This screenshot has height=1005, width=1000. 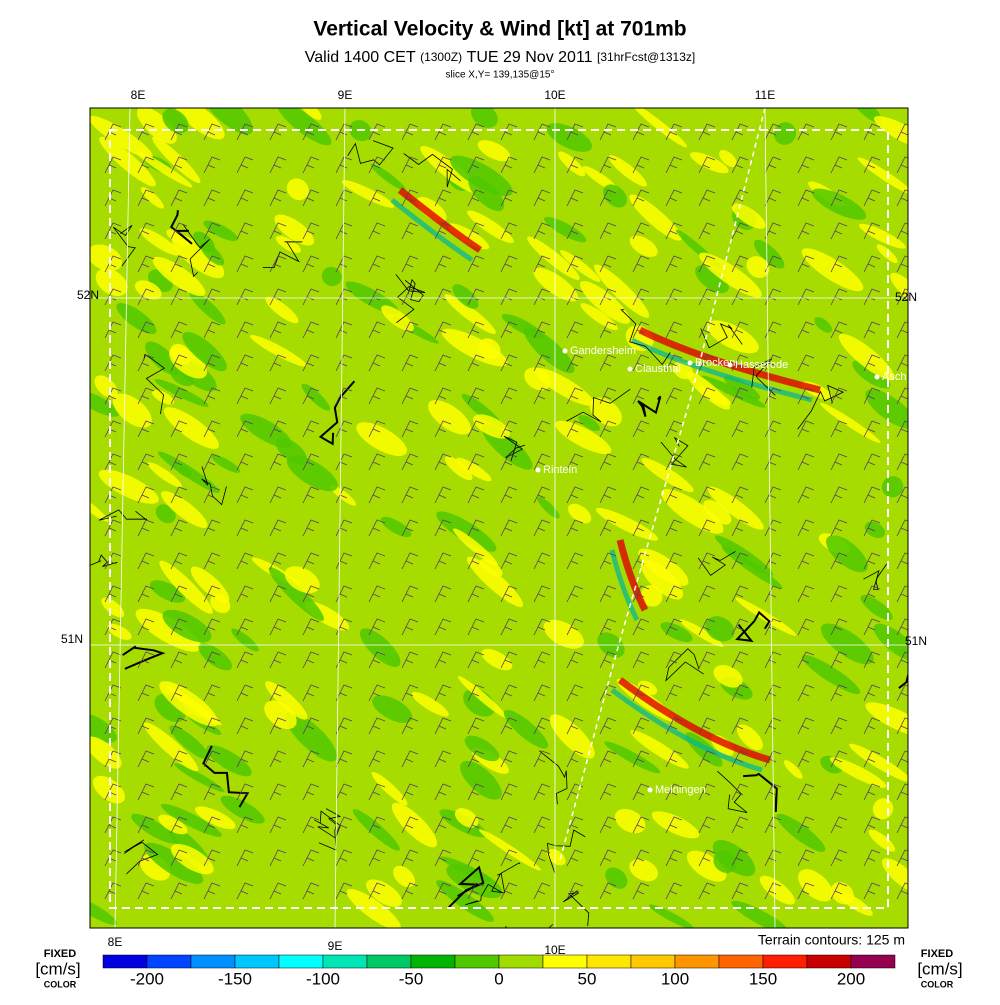 I want to click on colorbar: -200 -150 -100 -50 0 50 100 150 200, so click(x=499, y=971).